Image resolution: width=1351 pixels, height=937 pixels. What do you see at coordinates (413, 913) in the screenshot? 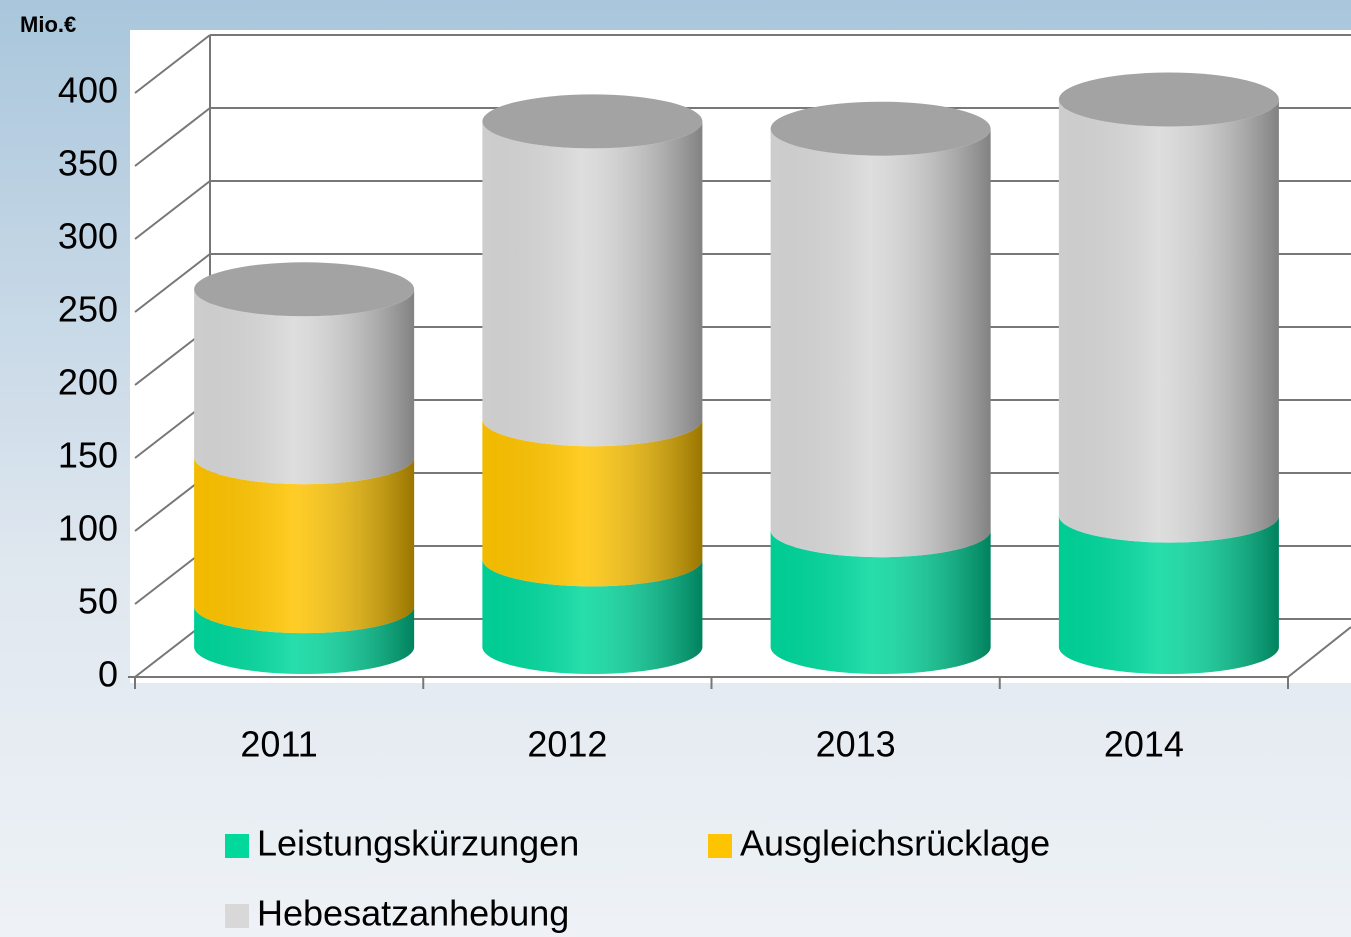
I see `legend-label: Hebesatzanhebung` at bounding box center [413, 913].